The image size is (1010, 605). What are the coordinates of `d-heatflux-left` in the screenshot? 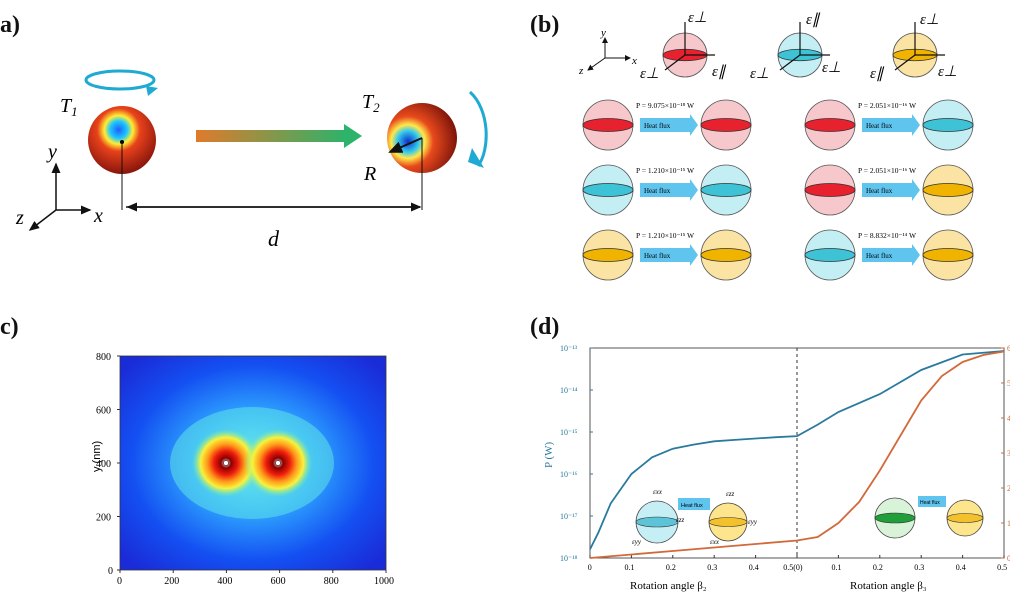 It's located at (694, 504).